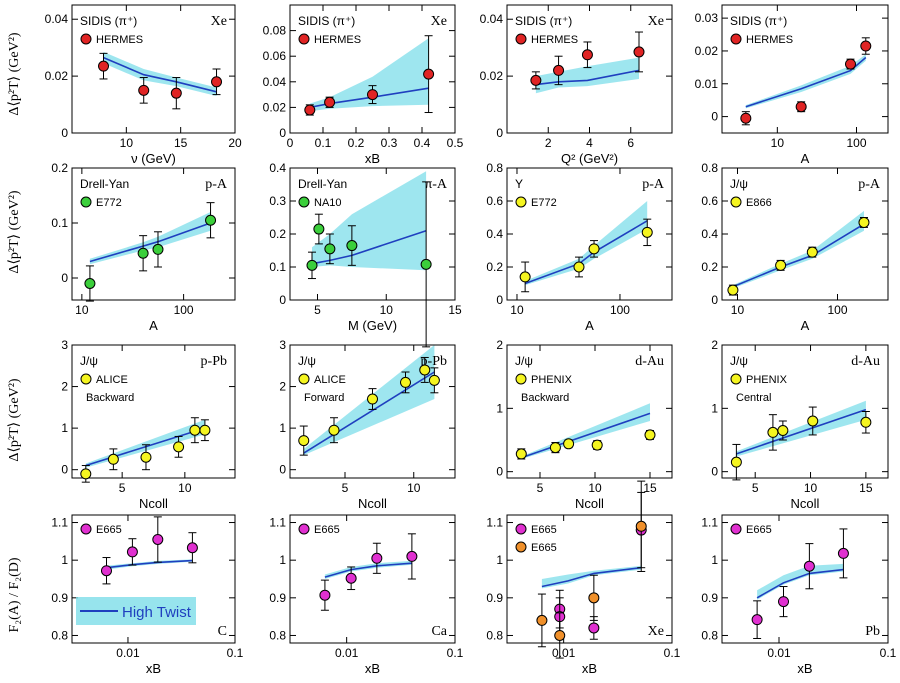 The image size is (900, 683). I want to click on legend-experiment: HERMES, so click(119, 40).